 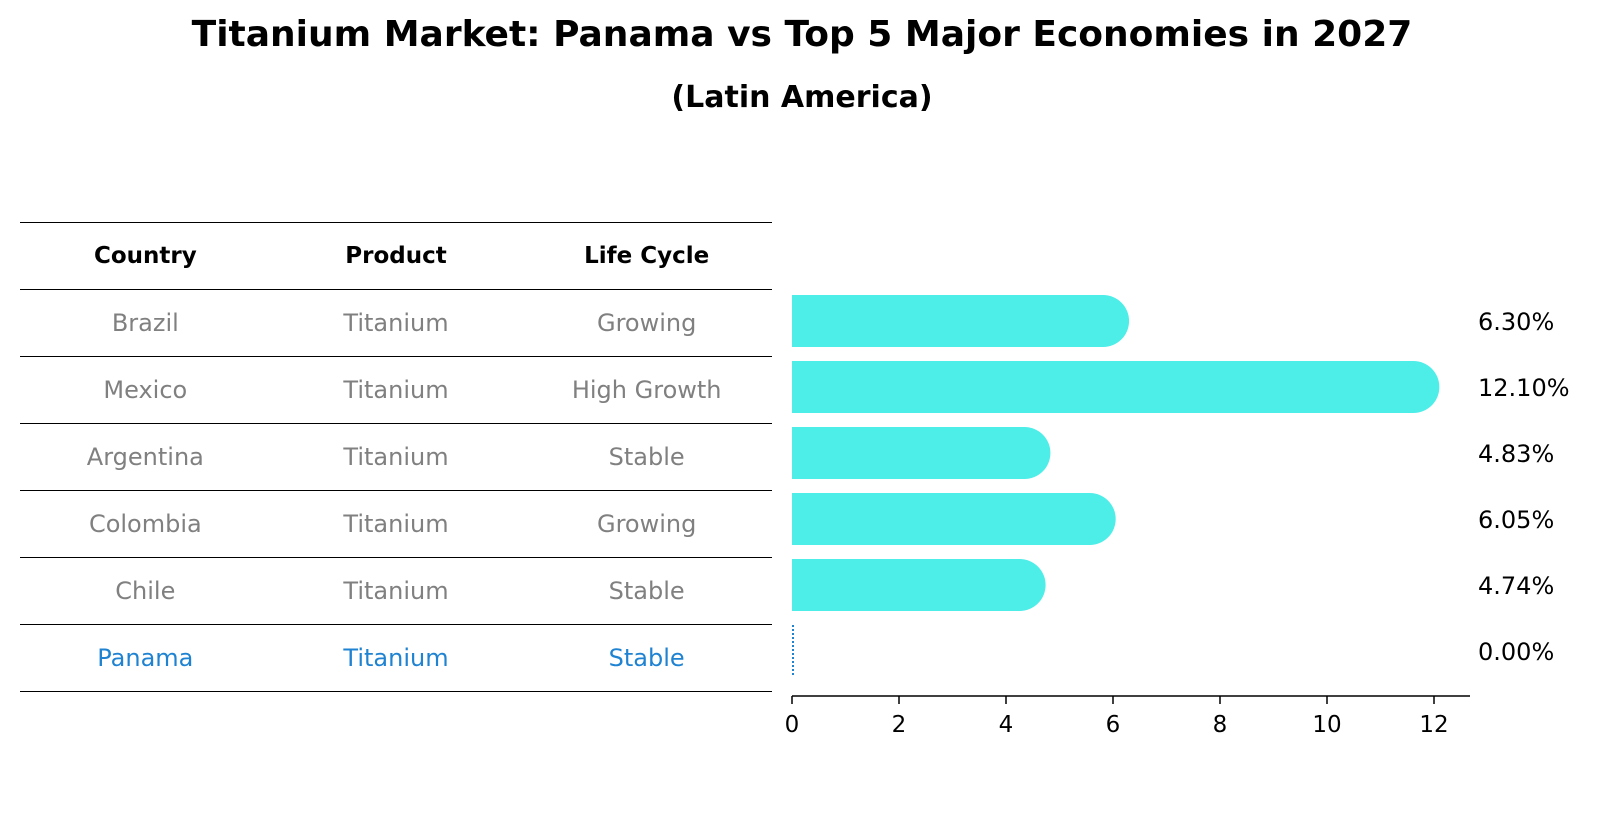 I want to click on cell-country: Mexico, so click(x=145, y=390).